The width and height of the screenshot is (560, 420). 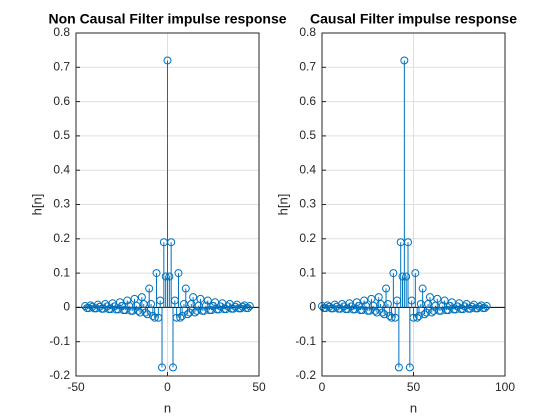 What do you see at coordinates (76, 387) in the screenshot?
I see `x-tick-label: -50` at bounding box center [76, 387].